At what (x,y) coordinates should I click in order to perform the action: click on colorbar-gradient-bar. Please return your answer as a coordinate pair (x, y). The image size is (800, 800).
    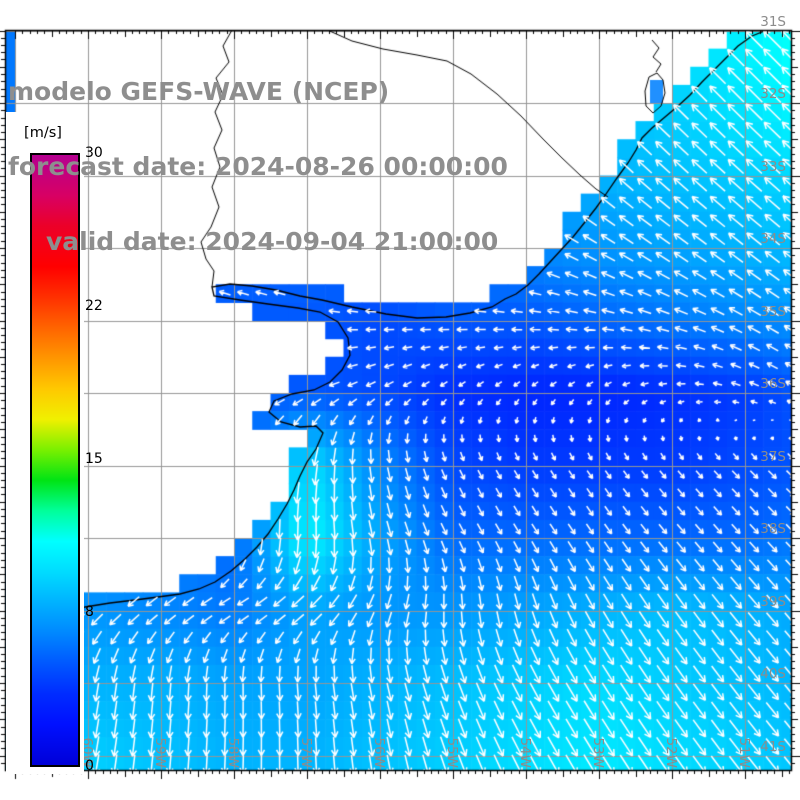
    Looking at the image, I should click on (55, 460).